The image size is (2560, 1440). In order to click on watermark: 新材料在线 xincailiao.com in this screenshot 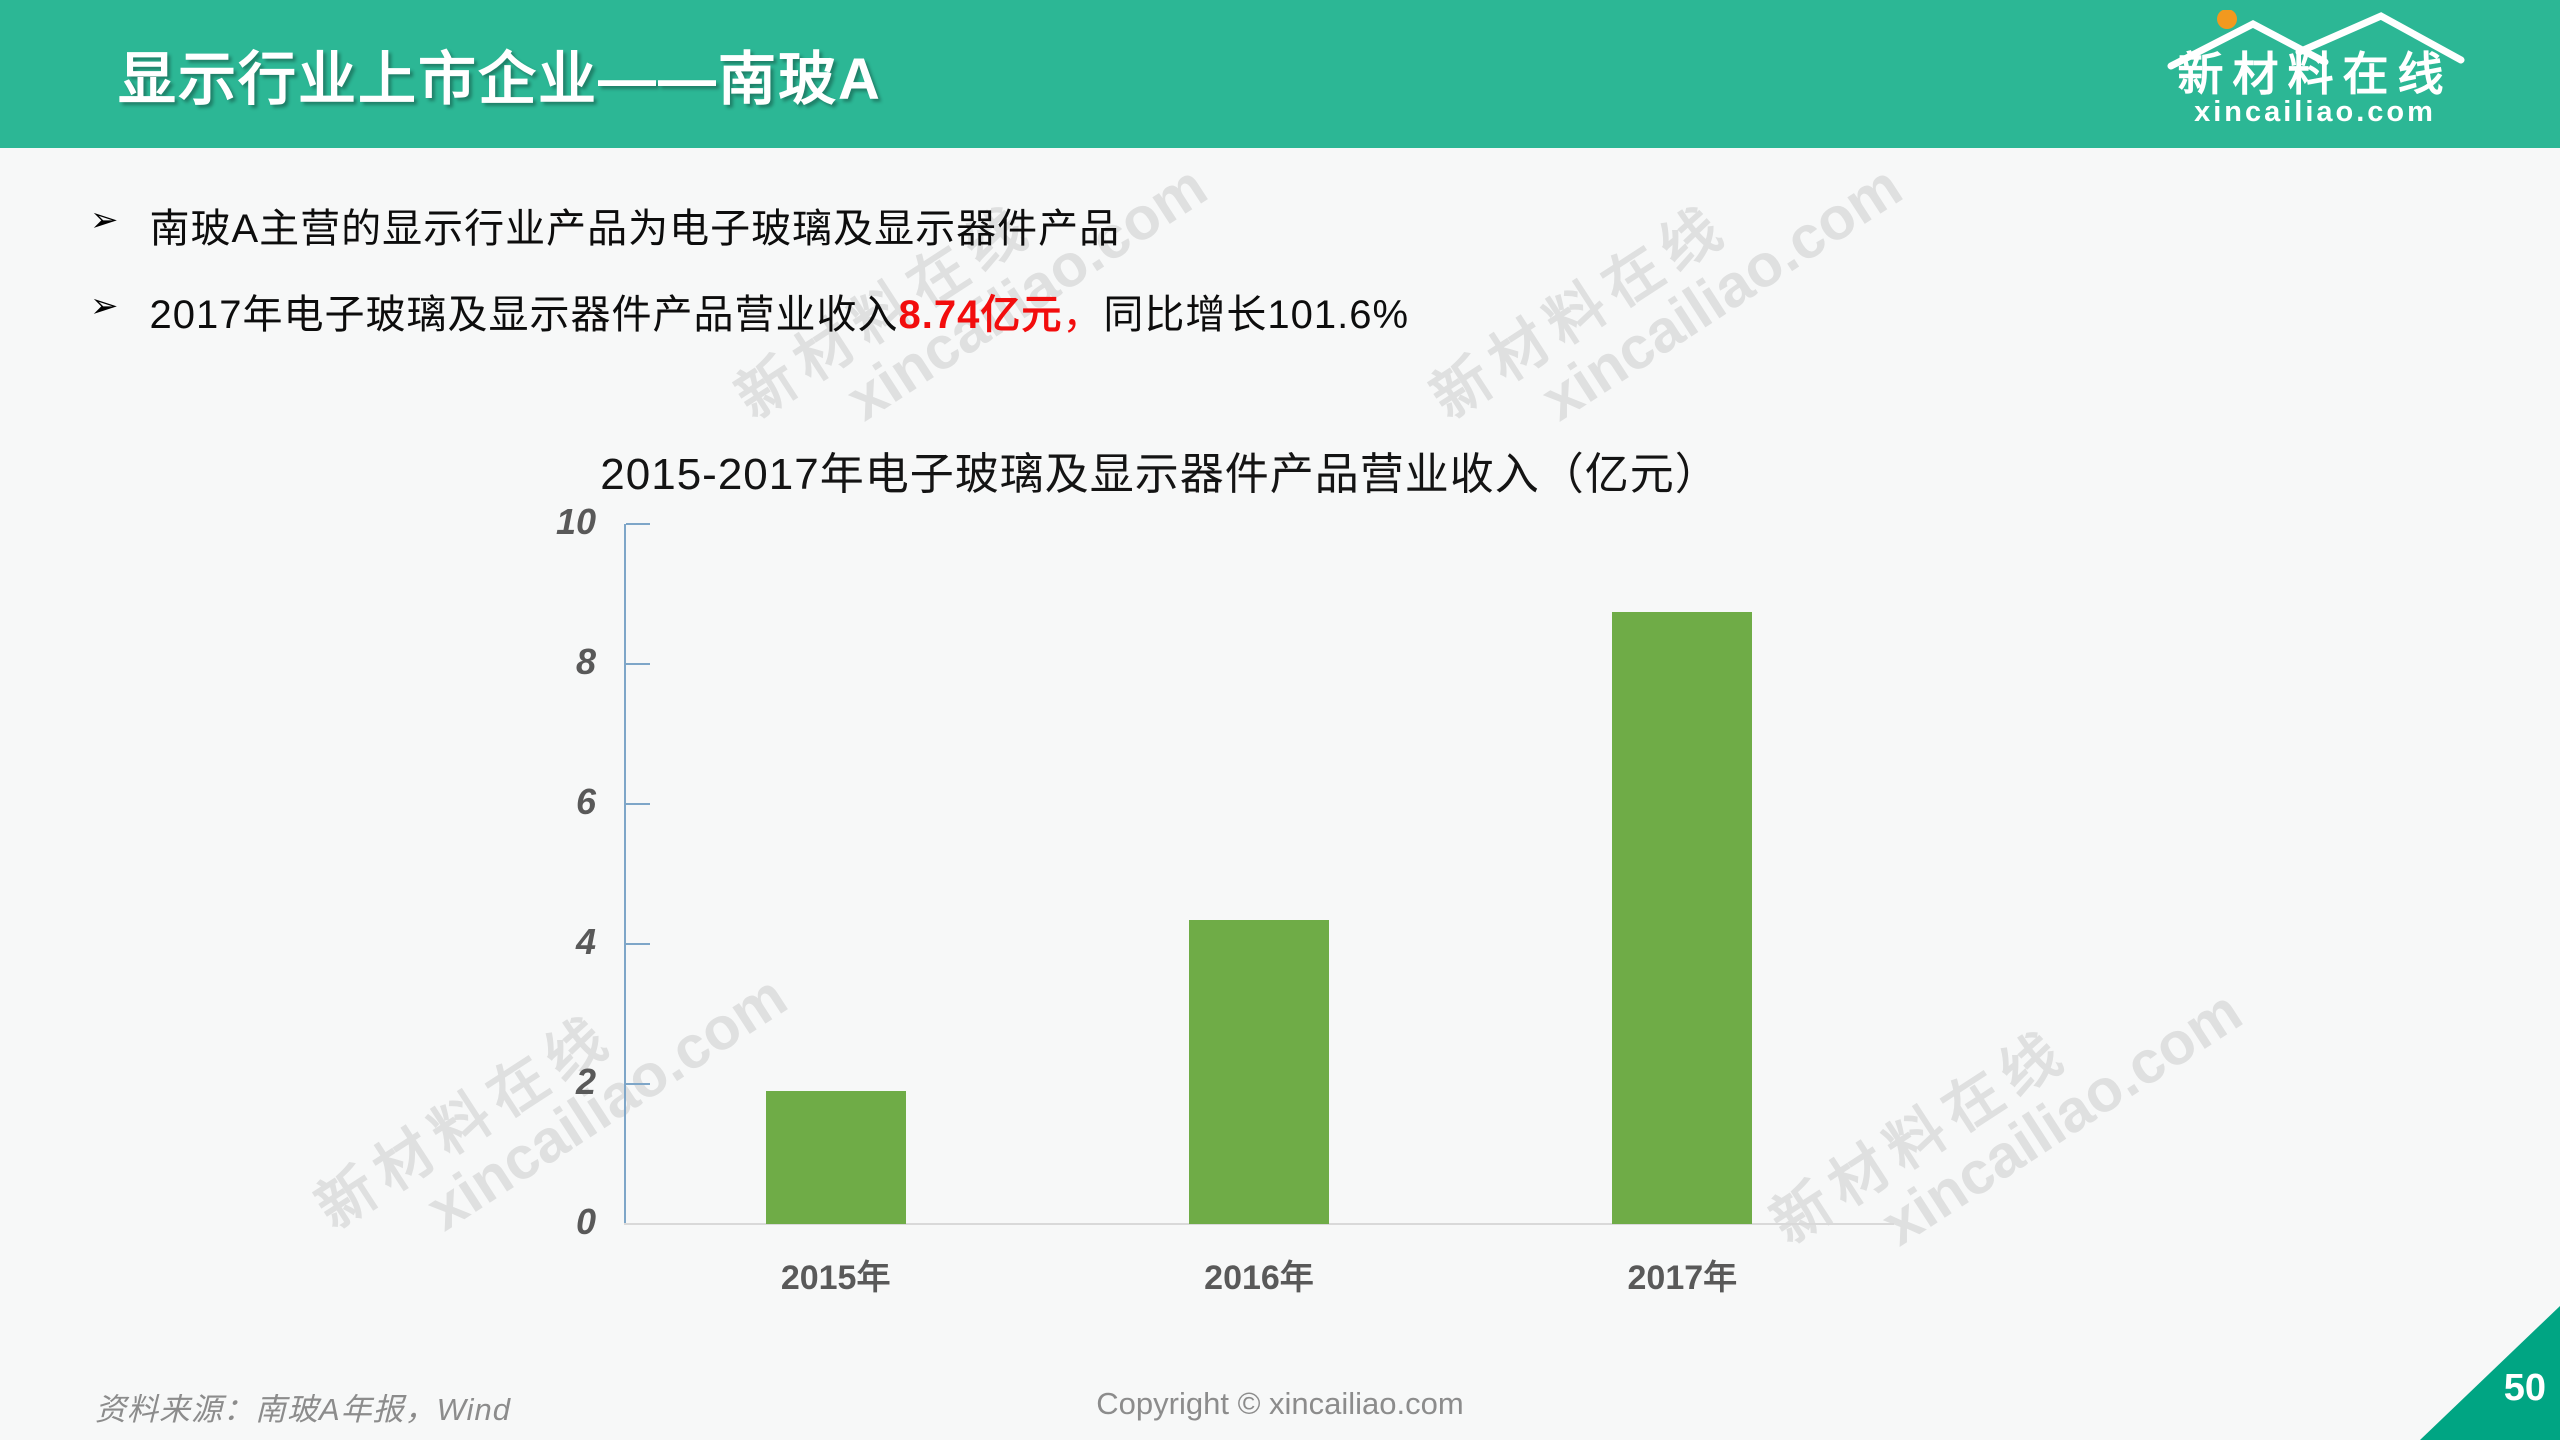, I will do `click(1663, 286)`.